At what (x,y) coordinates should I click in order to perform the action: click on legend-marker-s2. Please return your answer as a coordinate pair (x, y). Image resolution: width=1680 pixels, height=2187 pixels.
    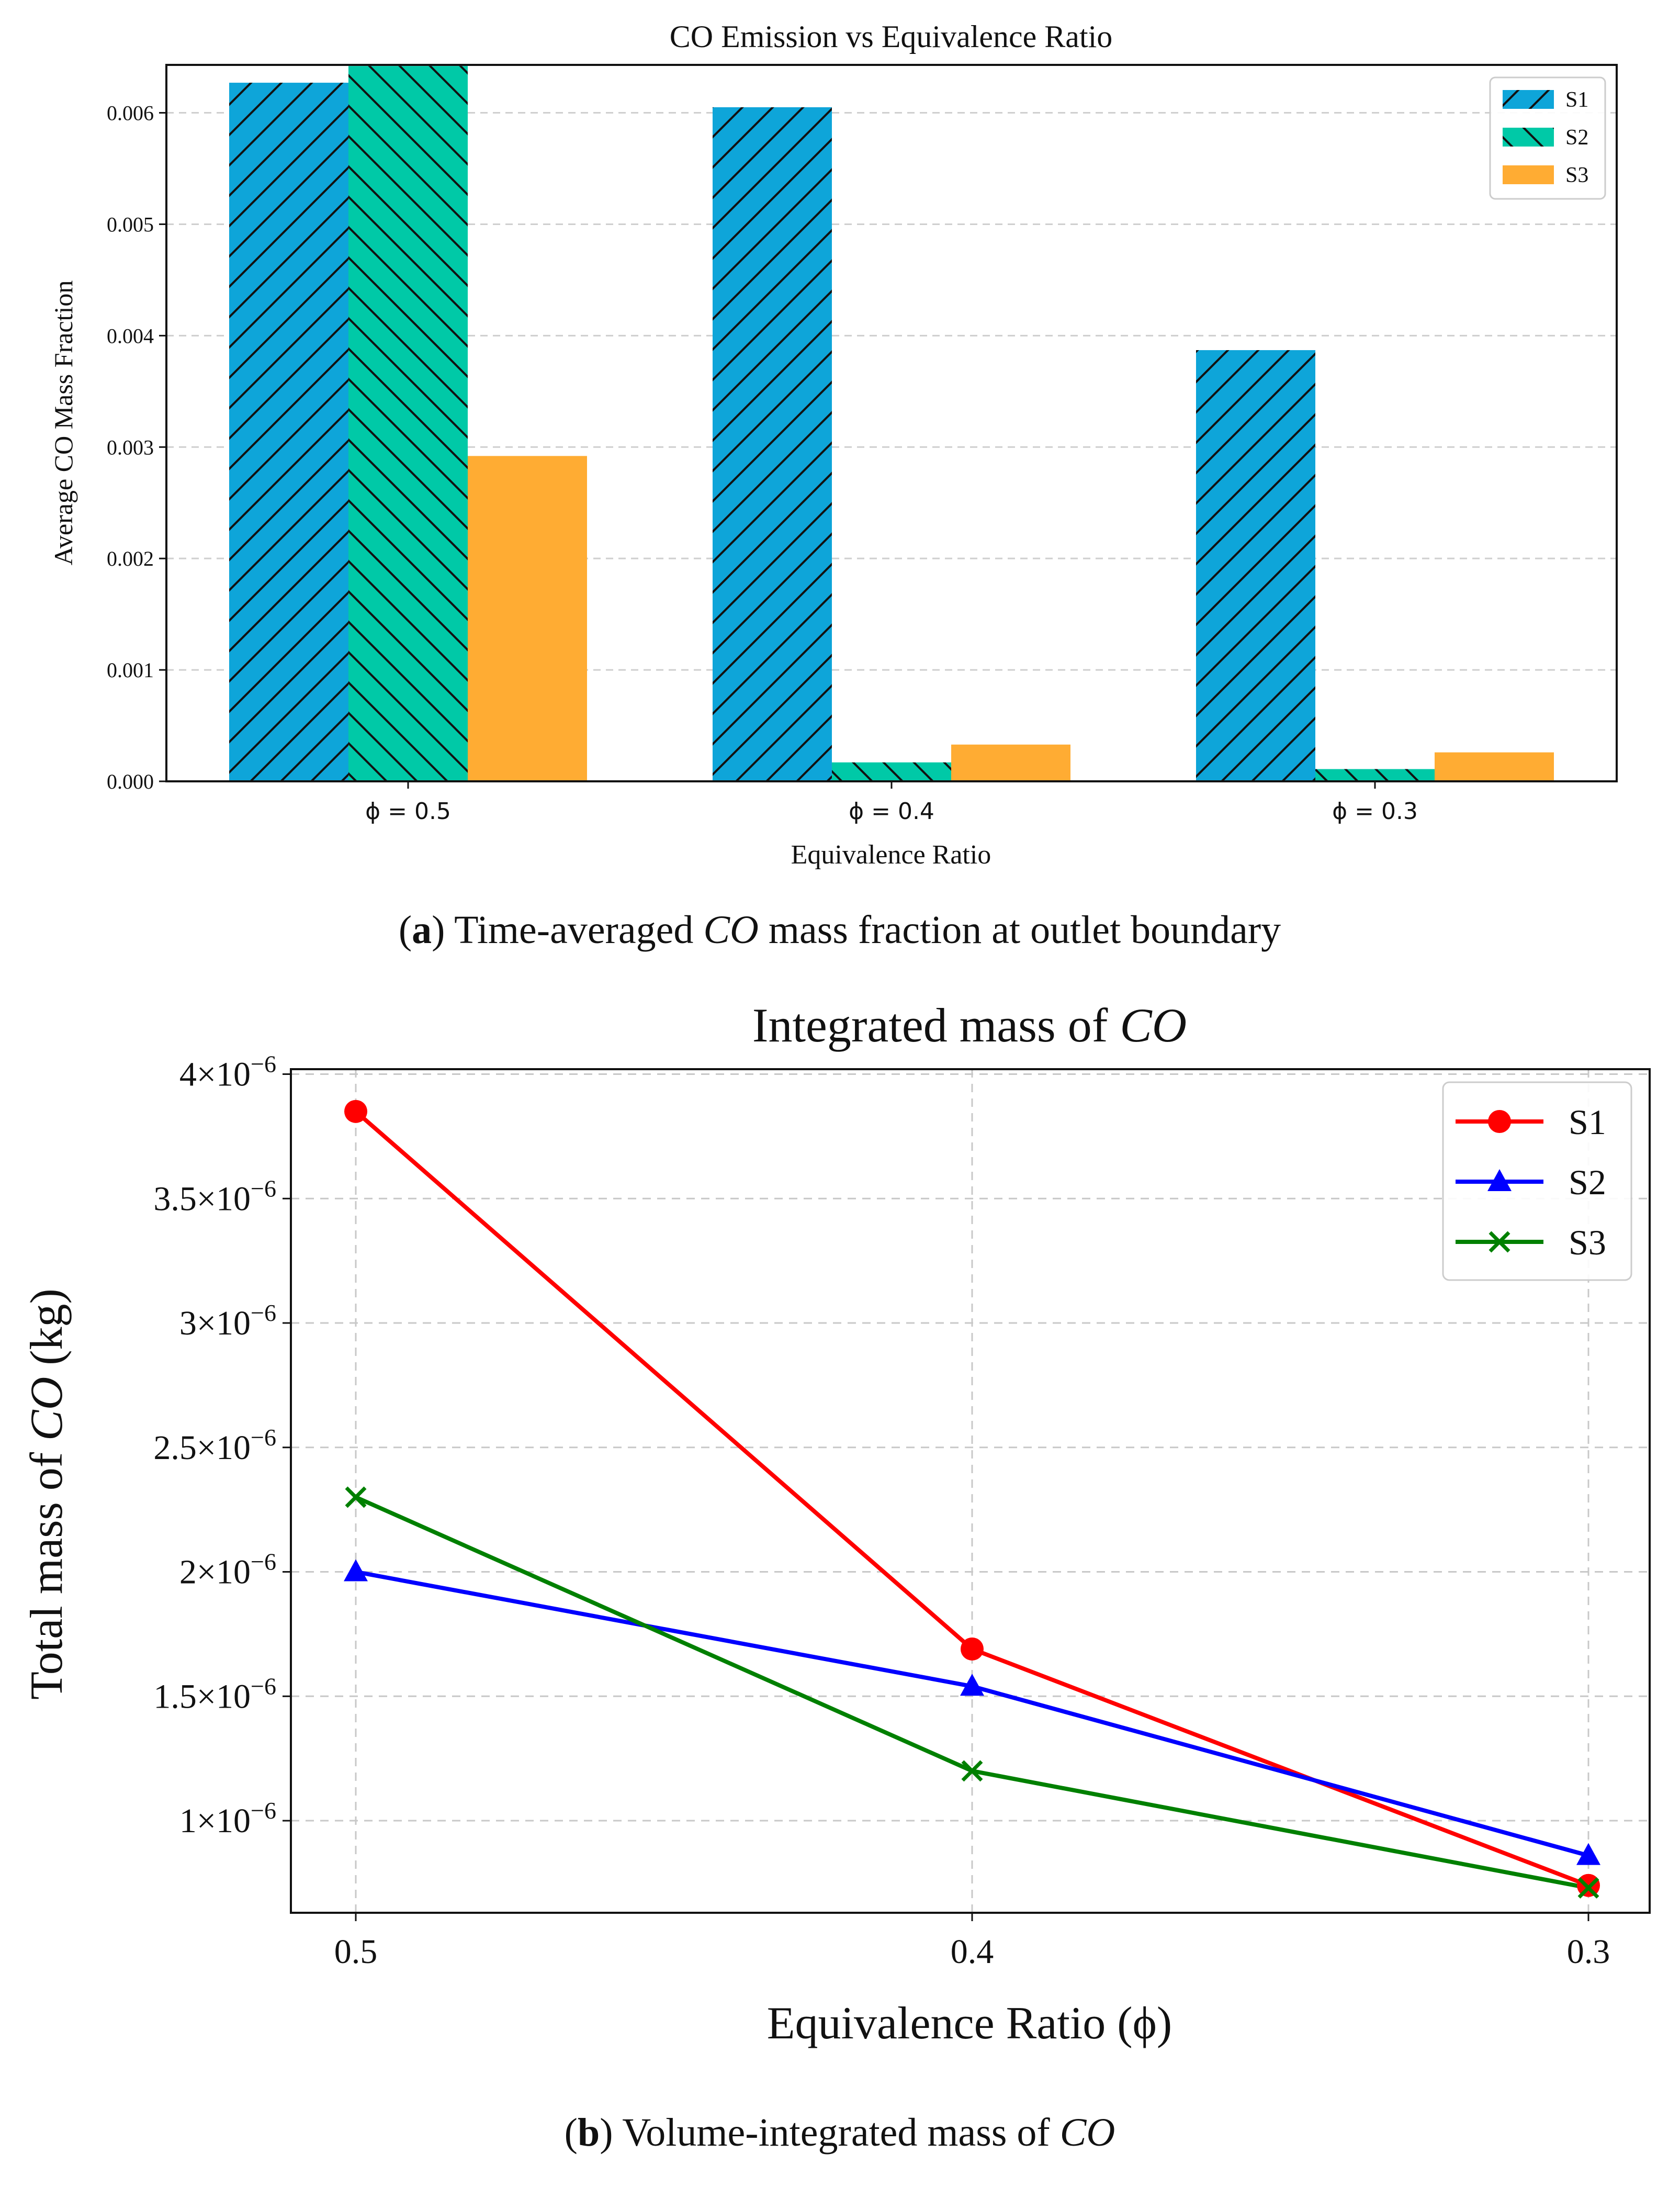
    Looking at the image, I should click on (1500, 1180).